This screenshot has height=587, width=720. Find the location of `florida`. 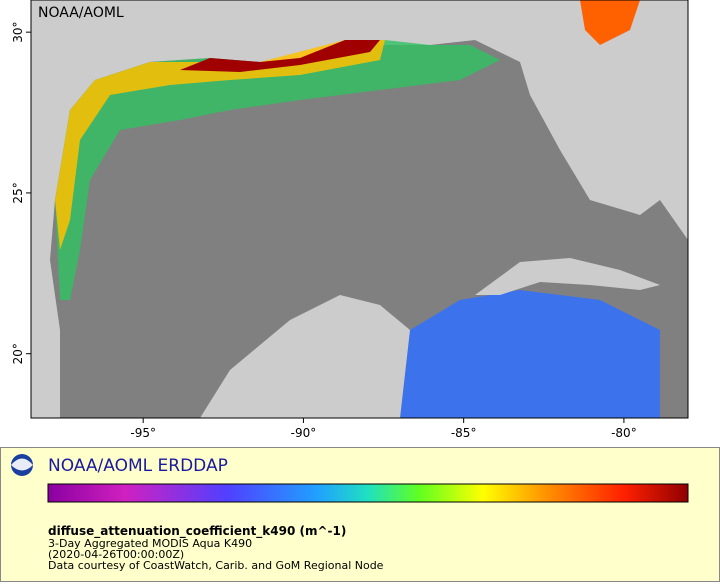

florida is located at coordinates (587, 90).